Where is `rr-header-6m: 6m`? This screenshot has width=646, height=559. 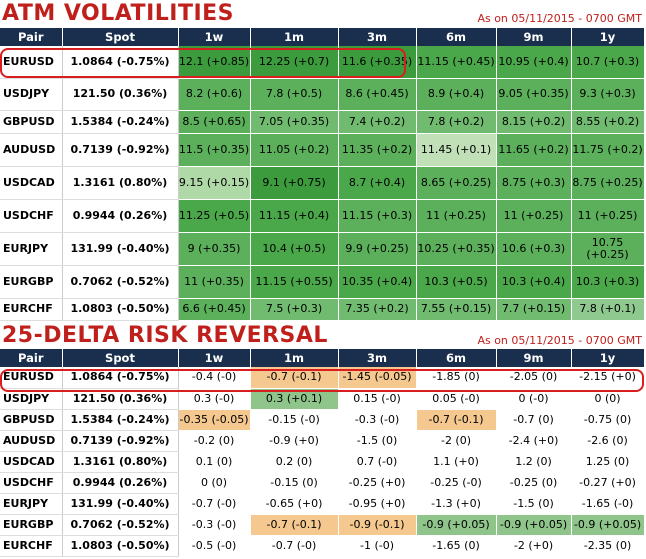
rr-header-6m: 6m is located at coordinates (456, 358).